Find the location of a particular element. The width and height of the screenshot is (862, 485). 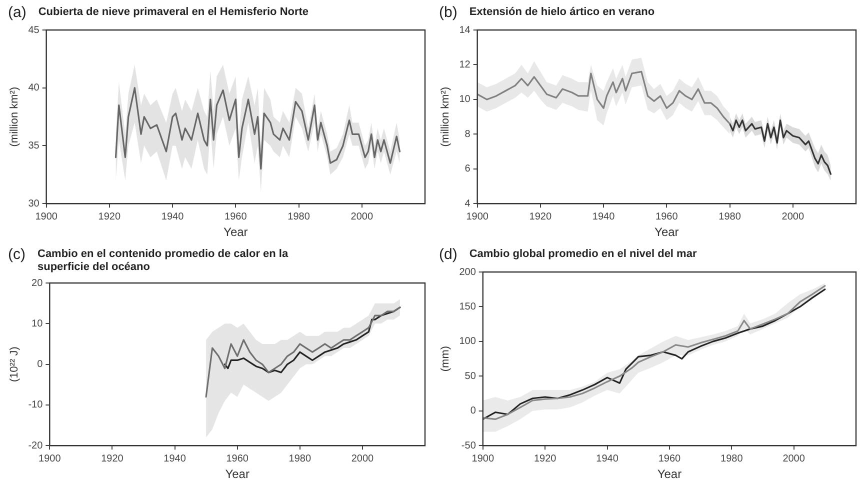

y-tick-label: 4 is located at coordinates (467, 204).